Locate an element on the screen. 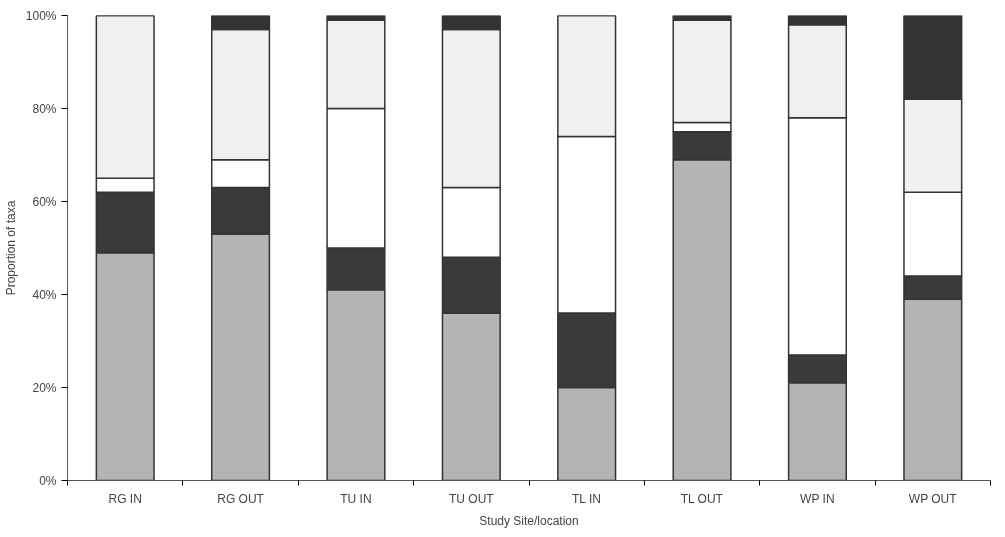  x-tick-label: RG IN is located at coordinates (125, 498).